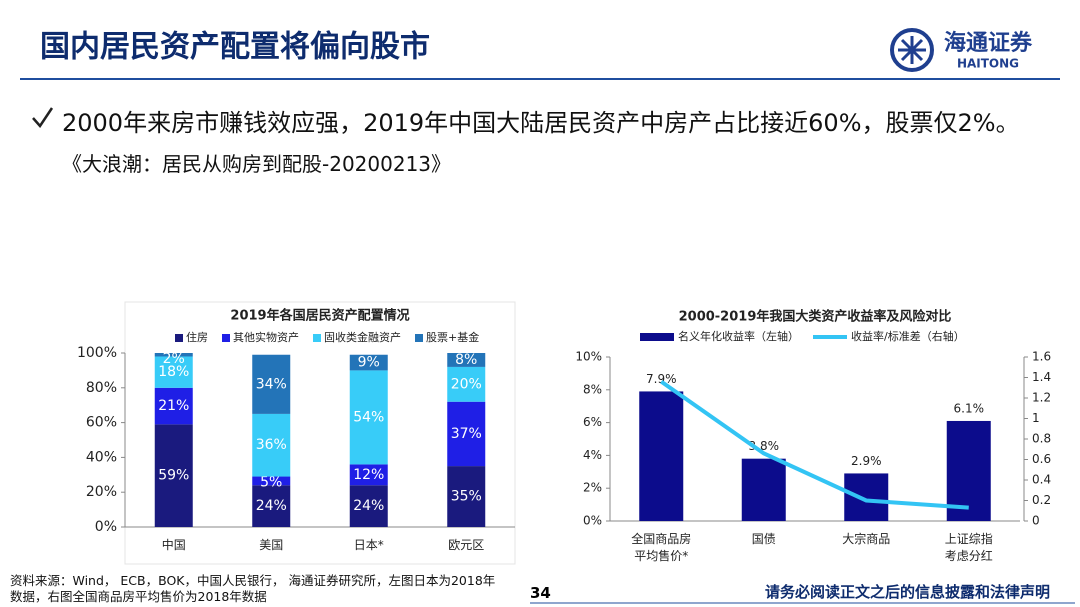 Image resolution: width=1080 pixels, height=607 pixels. I want to click on y2-tick-label: 1.4, so click(1041, 377).